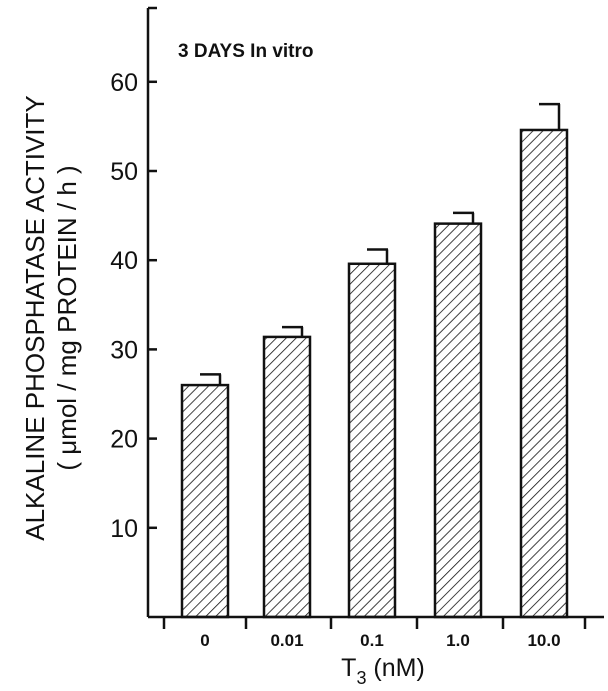 This screenshot has height=691, width=608. Describe the element at coordinates (369, 668) in the screenshot. I see `x-axis-title-spacer` at that location.